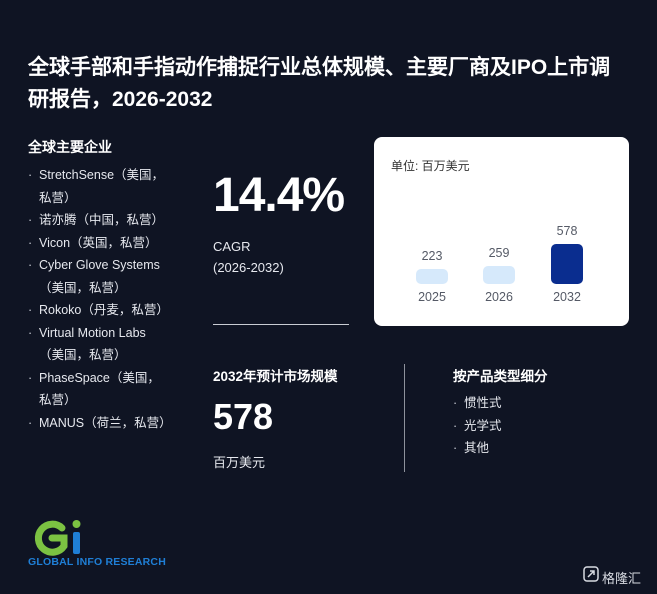 The image size is (657, 594). I want to click on gi-logo-mark-icon, so click(57, 538).